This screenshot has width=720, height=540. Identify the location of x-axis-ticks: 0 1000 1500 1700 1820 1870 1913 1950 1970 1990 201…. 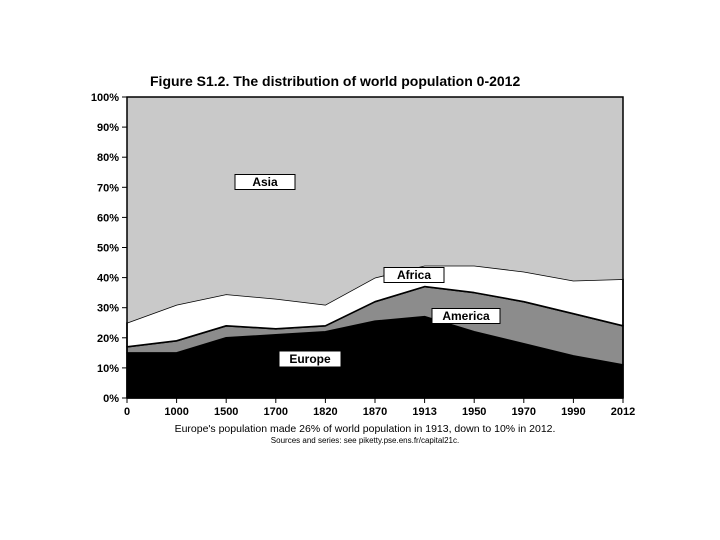
(379, 408).